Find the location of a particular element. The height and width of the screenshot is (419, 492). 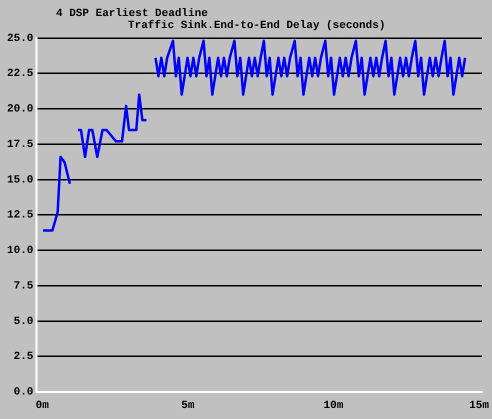

y-tick-label: 10.0 is located at coordinates (20, 251).